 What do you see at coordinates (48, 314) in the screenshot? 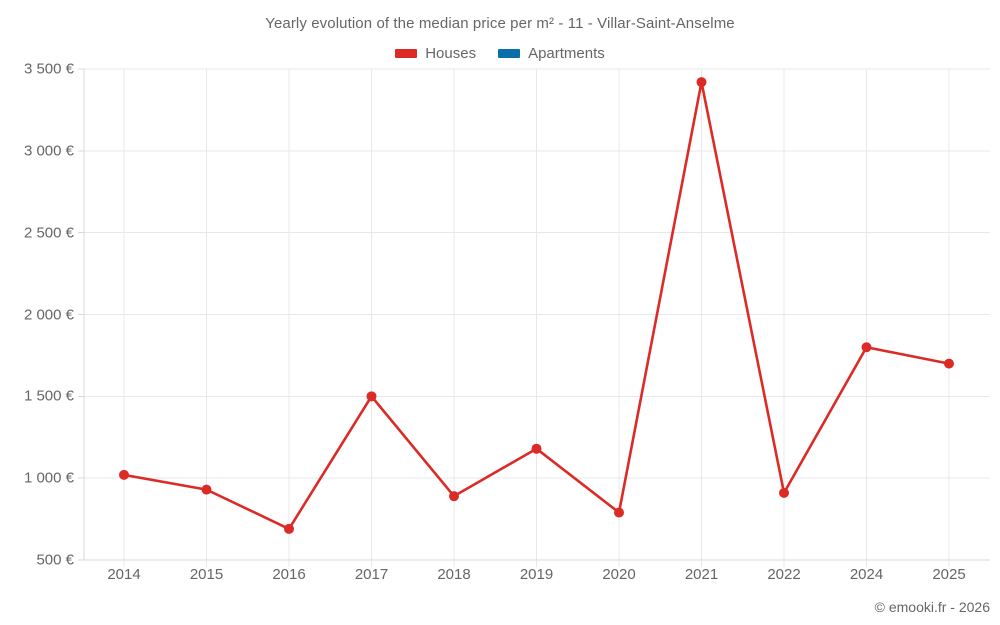
I see `y-axis-tick-label: 2 000 €` at bounding box center [48, 314].